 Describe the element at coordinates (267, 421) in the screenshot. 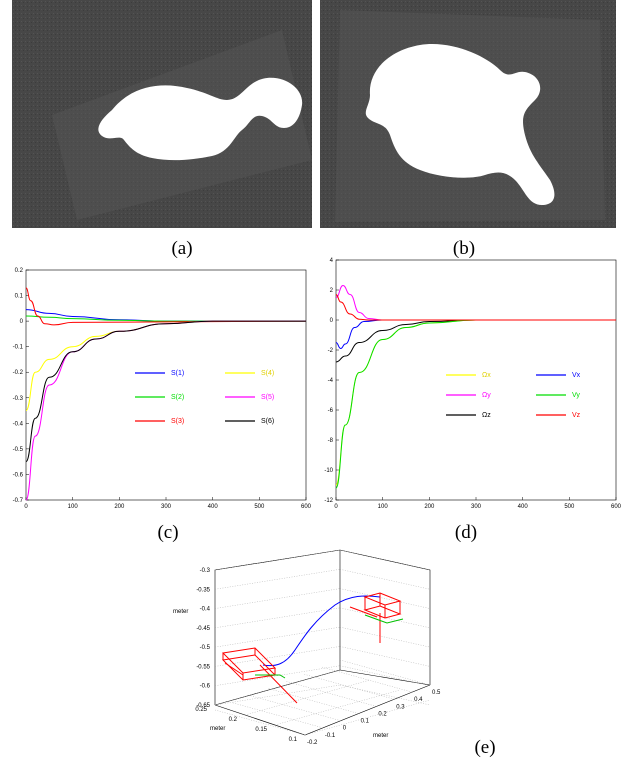

I see `legend-label: S(6)` at that location.